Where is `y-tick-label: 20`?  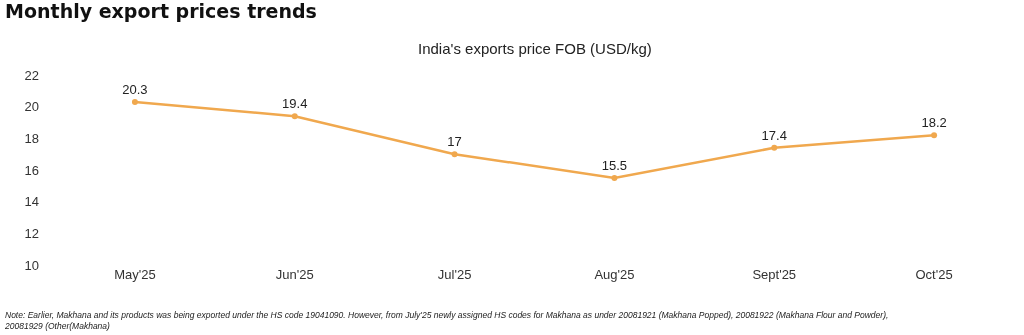
y-tick-label: 20 is located at coordinates (31, 107).